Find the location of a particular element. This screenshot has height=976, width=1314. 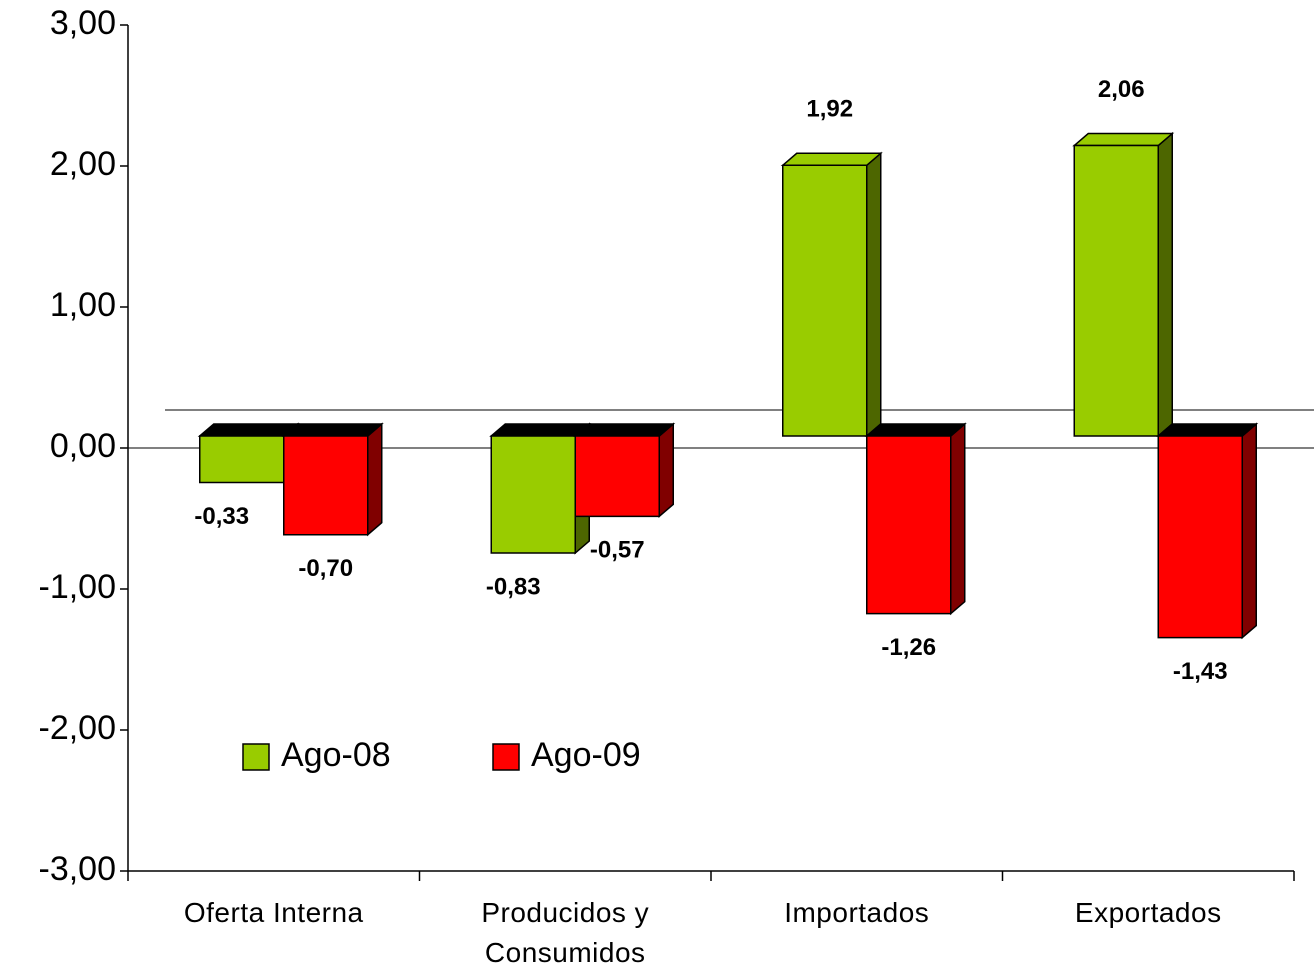

value-label: -0,83 is located at coordinates (513, 586).